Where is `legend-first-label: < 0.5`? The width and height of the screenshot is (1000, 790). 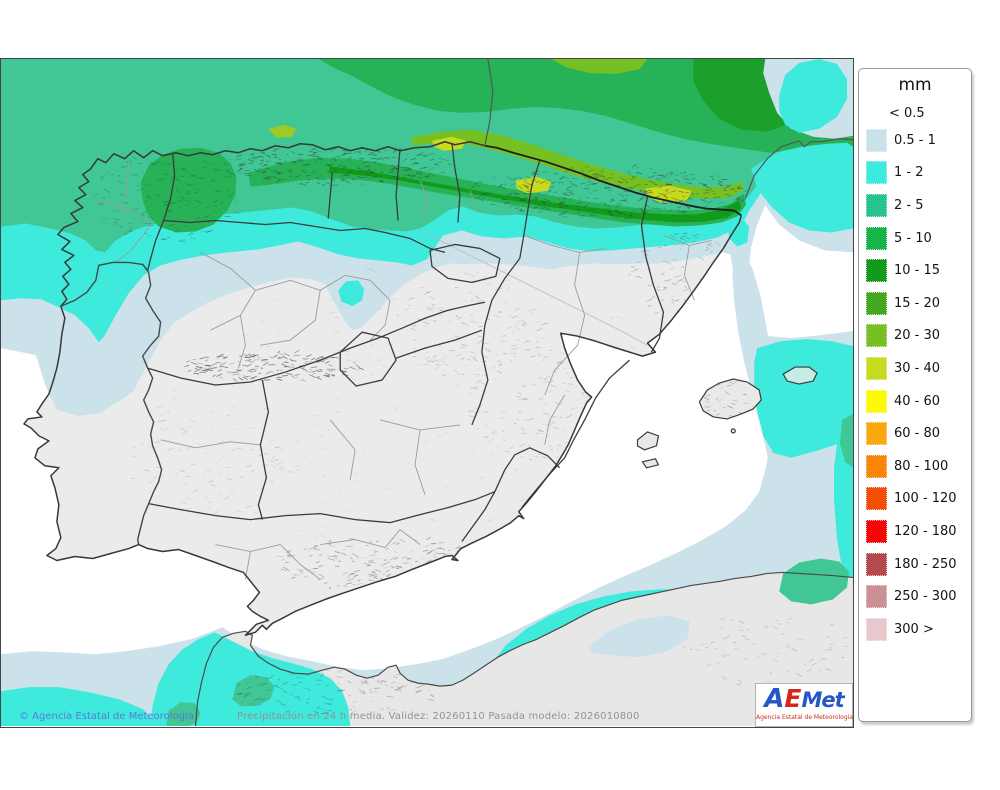
legend-first-label: < 0.5 is located at coordinates (907, 113).